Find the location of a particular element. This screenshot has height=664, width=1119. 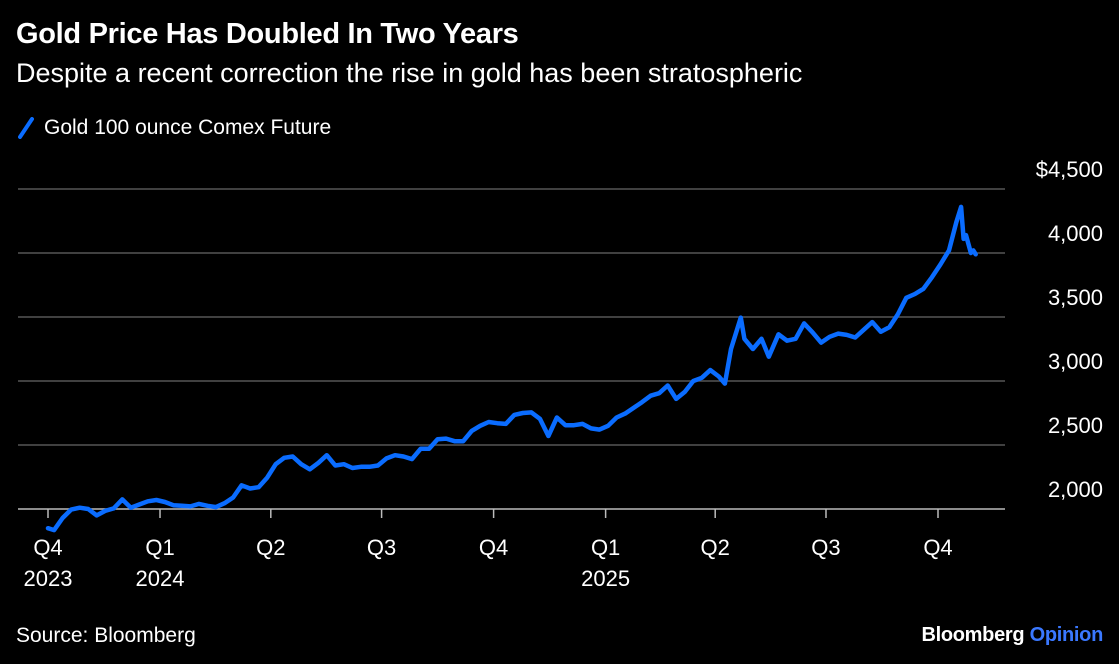

y-tick-label: 4,000 is located at coordinates (1075, 233).